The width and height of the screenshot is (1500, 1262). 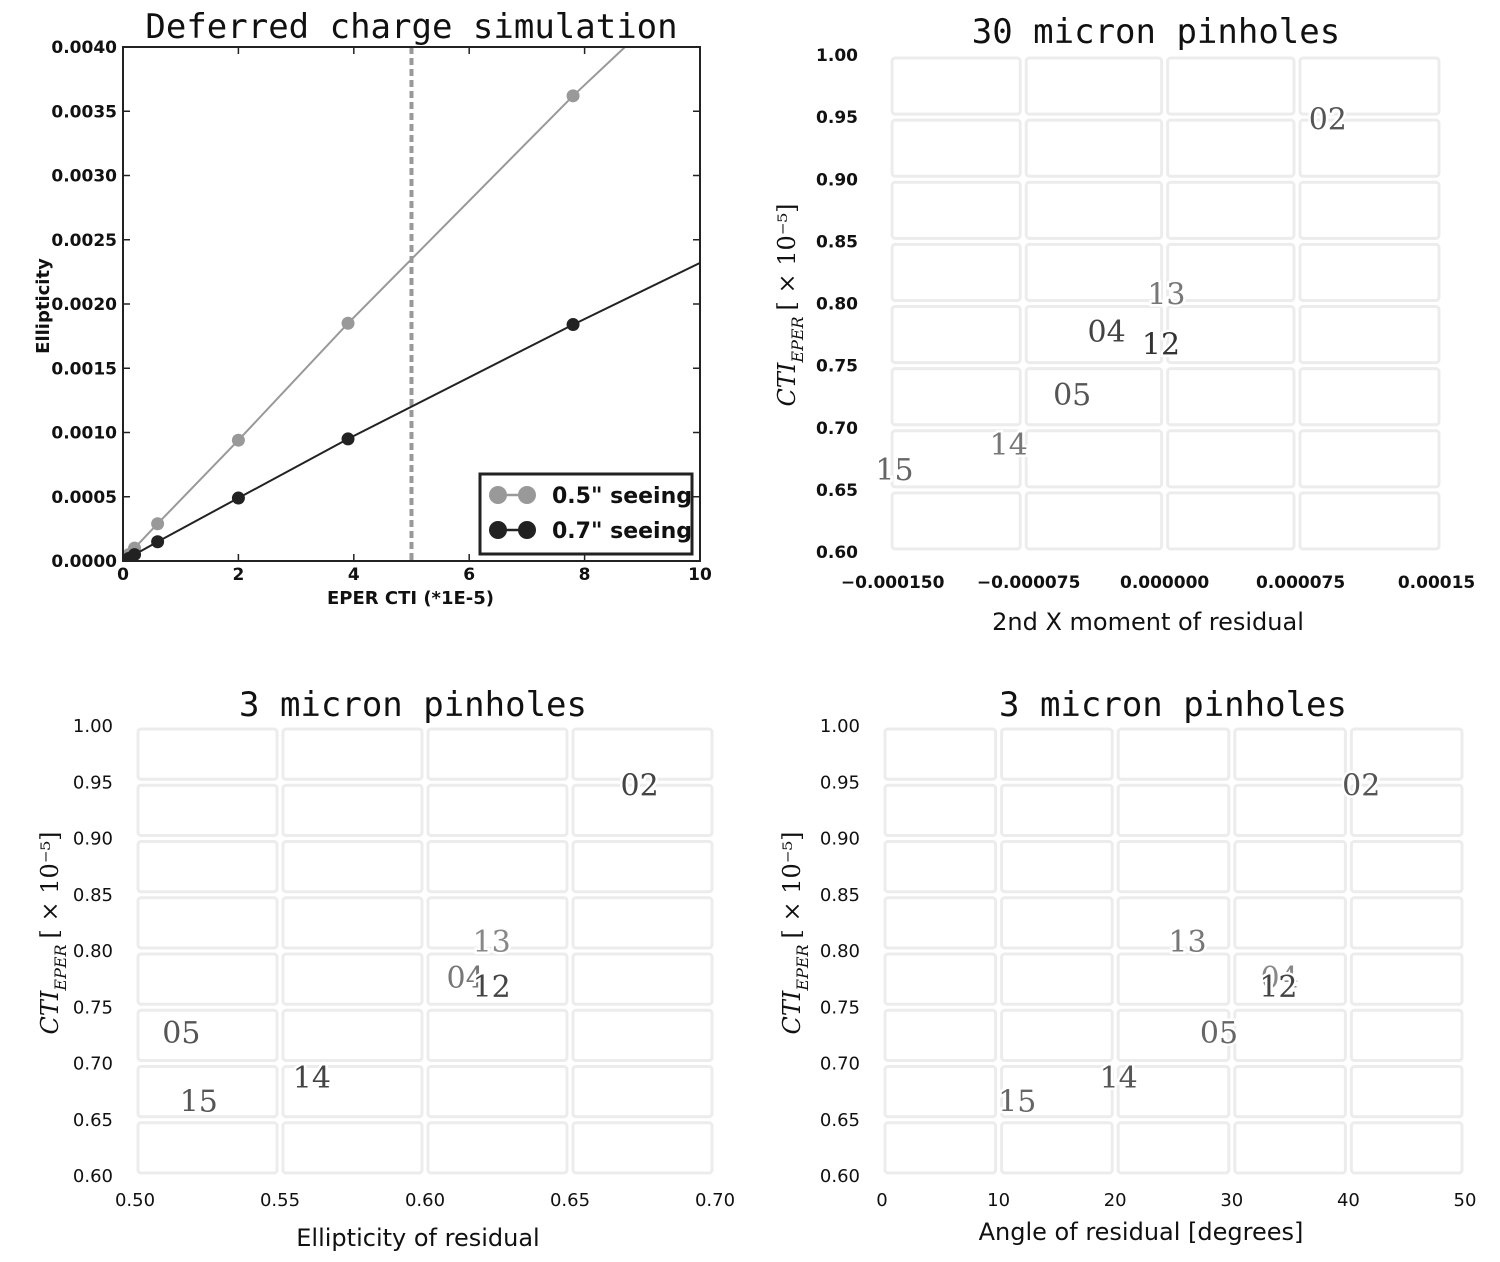 I want to click on y-tick-label: 0.95, so click(x=840, y=782).